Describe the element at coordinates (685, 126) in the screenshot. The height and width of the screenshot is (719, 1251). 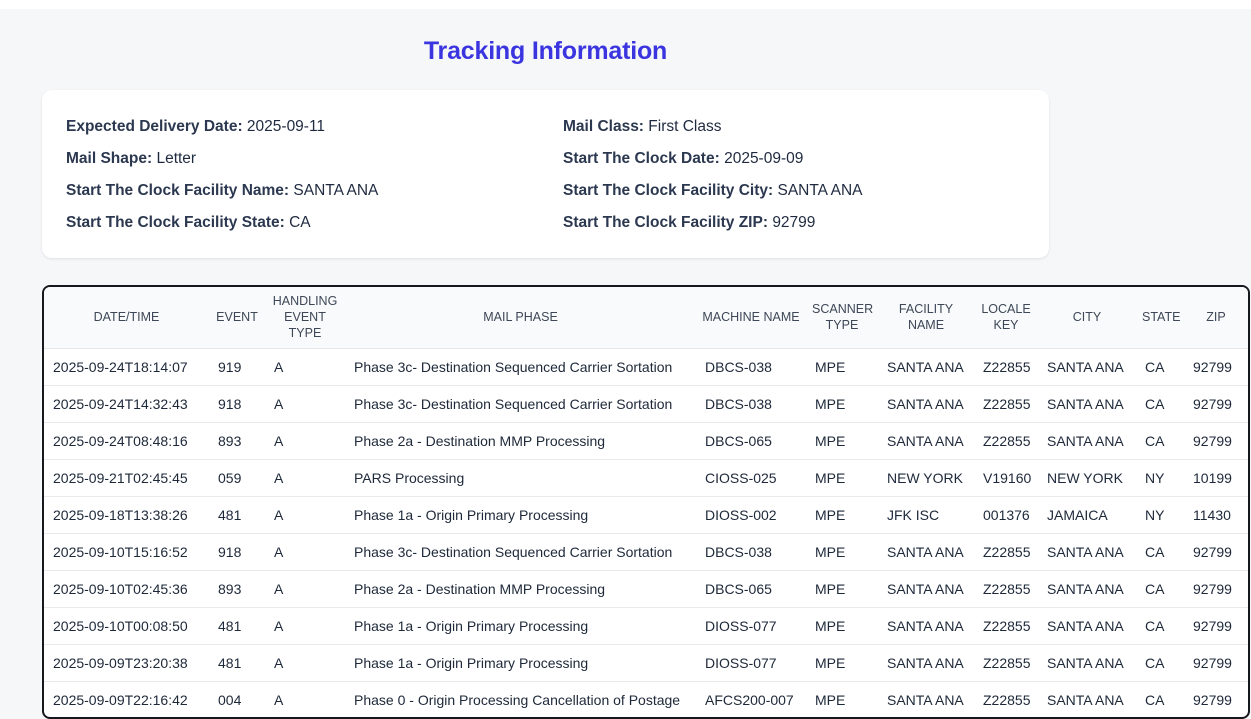
I see `summary-field-value: First Class` at that location.